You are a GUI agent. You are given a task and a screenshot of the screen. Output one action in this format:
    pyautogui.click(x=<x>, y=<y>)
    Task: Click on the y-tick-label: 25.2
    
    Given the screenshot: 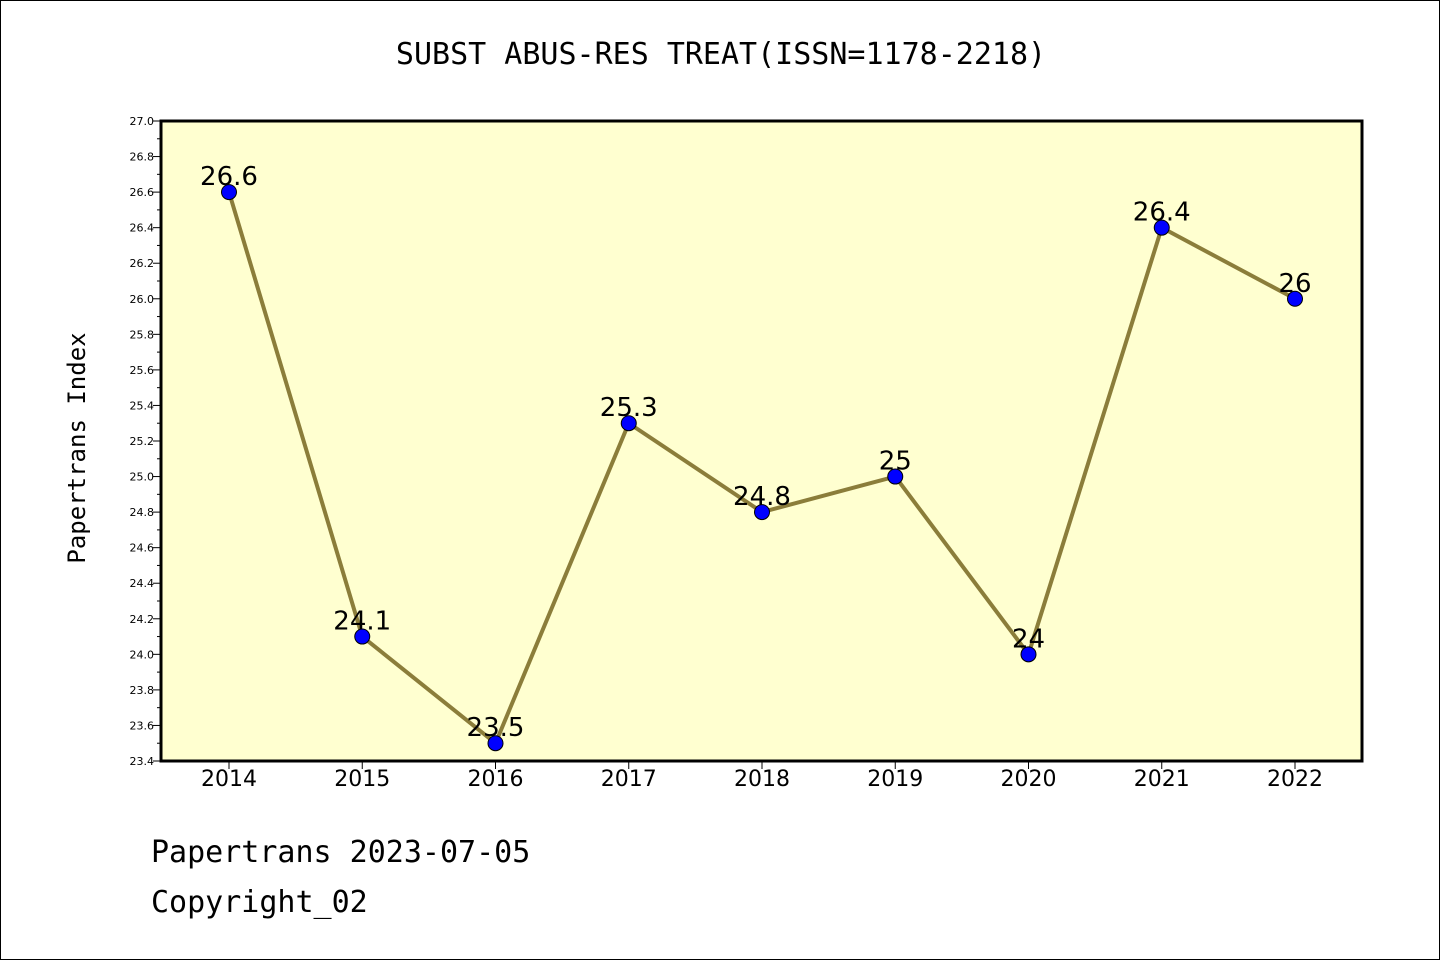 What is the action you would take?
    pyautogui.click(x=142, y=441)
    